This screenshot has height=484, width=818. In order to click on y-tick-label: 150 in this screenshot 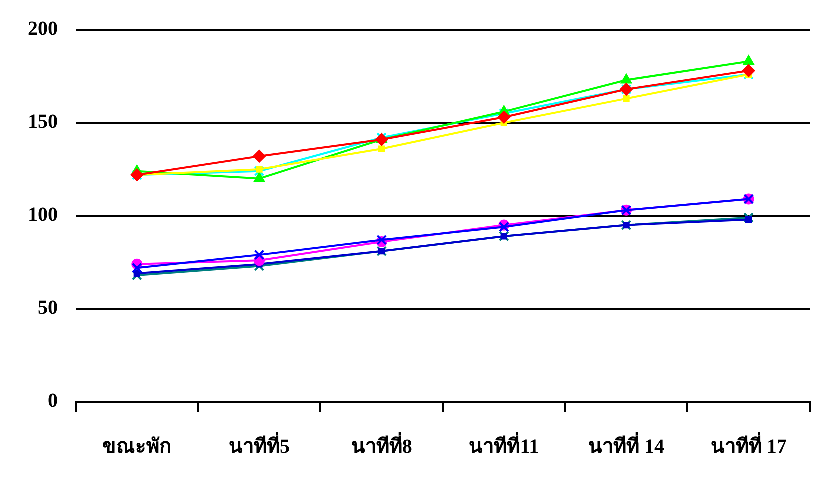, I will do `click(43, 122)`.